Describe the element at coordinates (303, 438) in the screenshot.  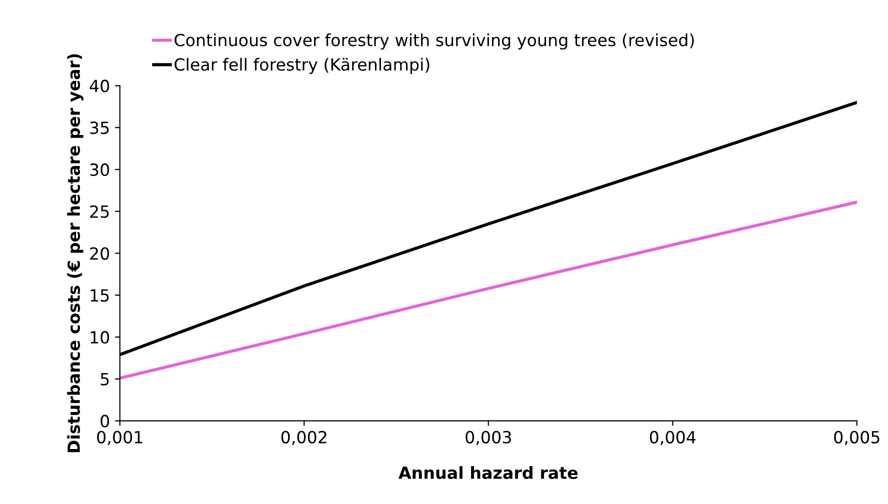
I see `x-tick-label: 0,002` at that location.